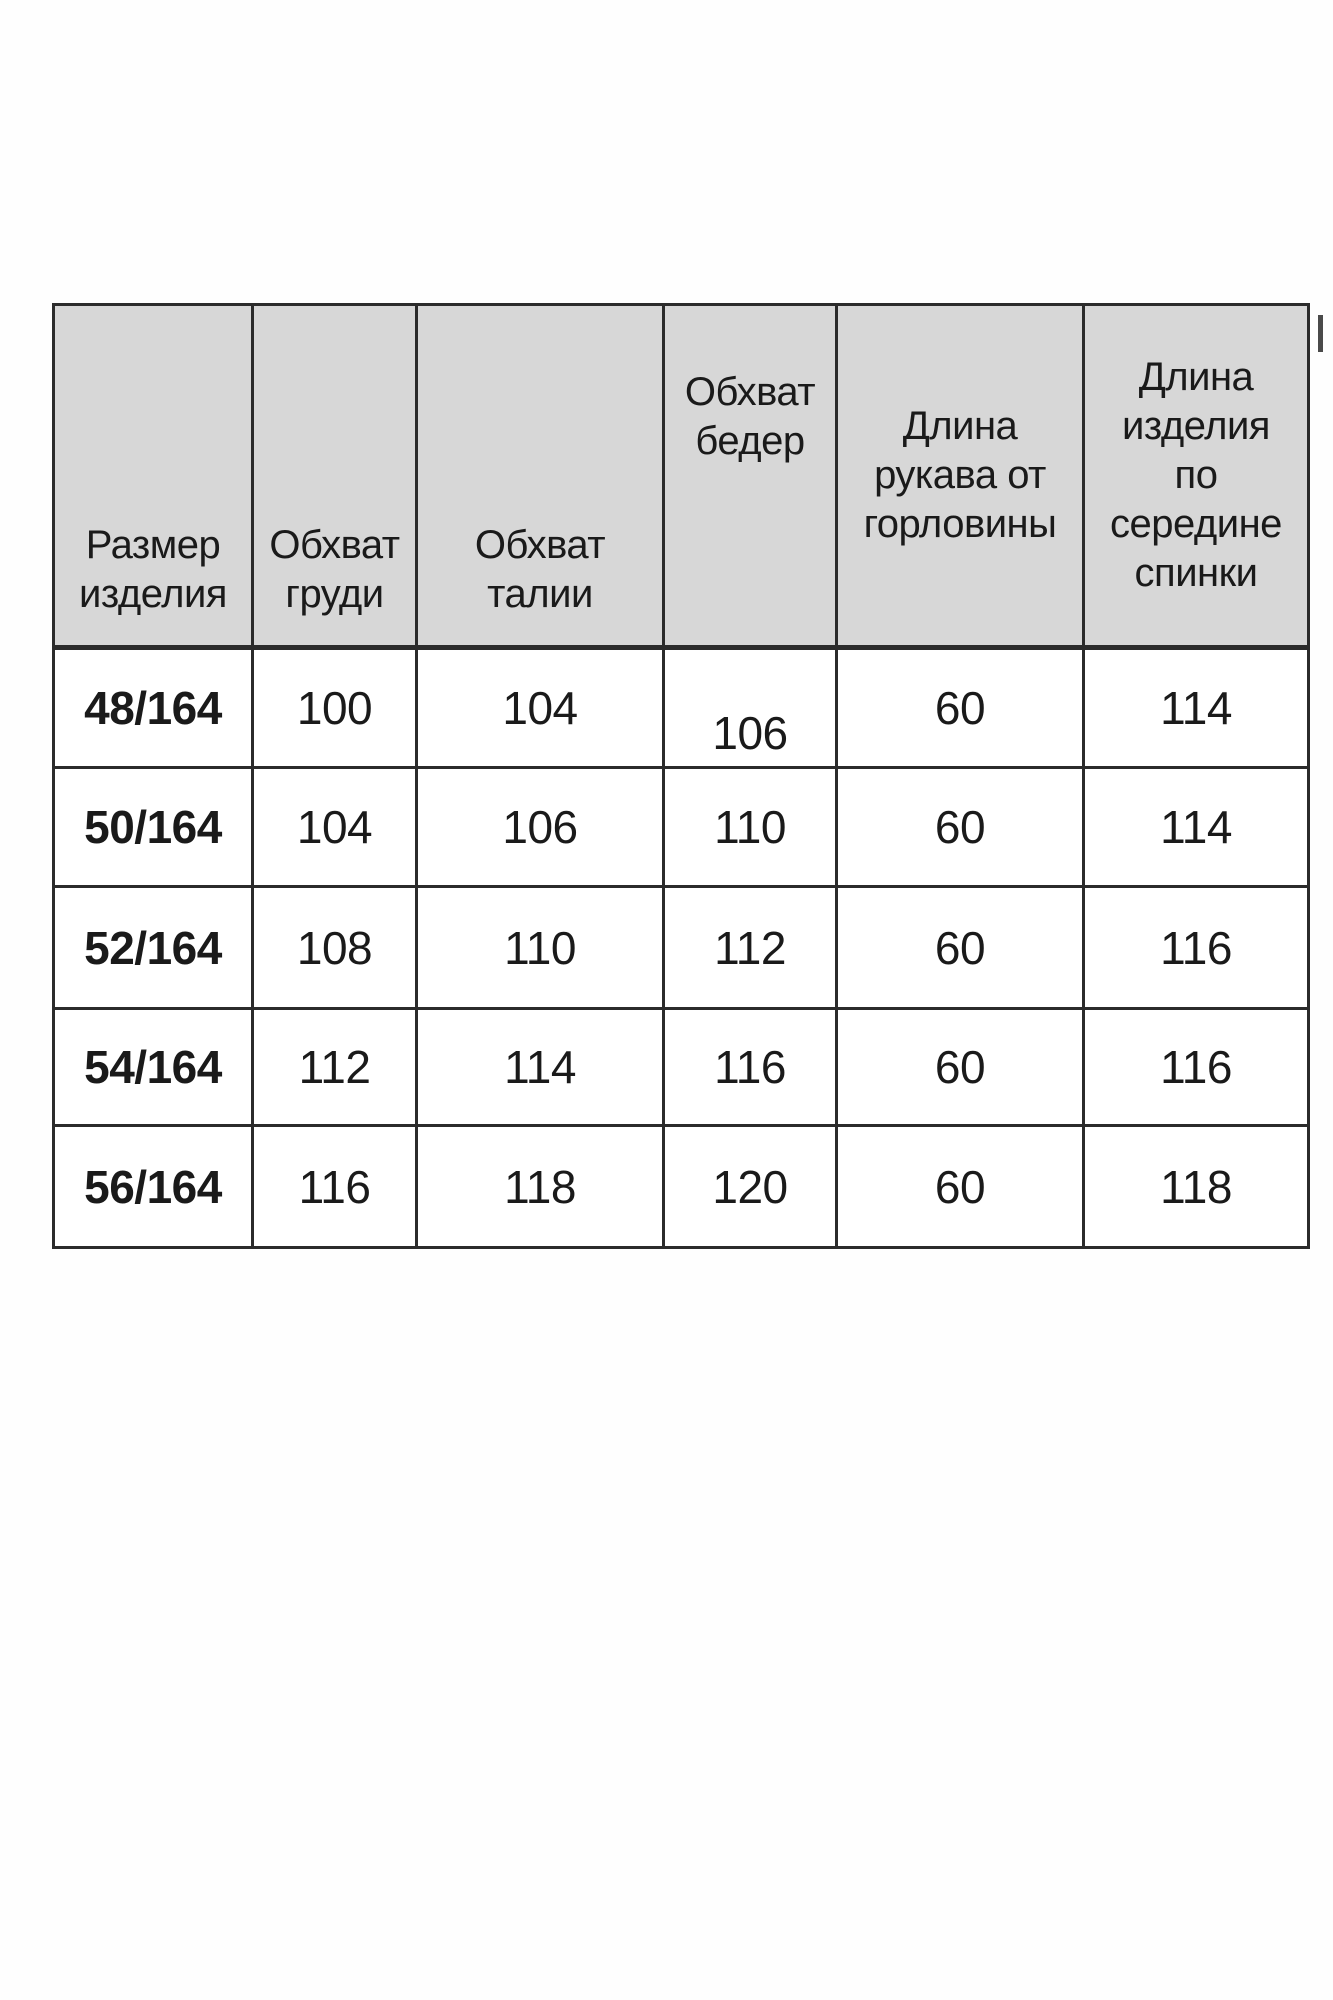 The height and width of the screenshot is (2000, 1333). What do you see at coordinates (334, 476) in the screenshot?
I see `header-chest: Обхват груди` at bounding box center [334, 476].